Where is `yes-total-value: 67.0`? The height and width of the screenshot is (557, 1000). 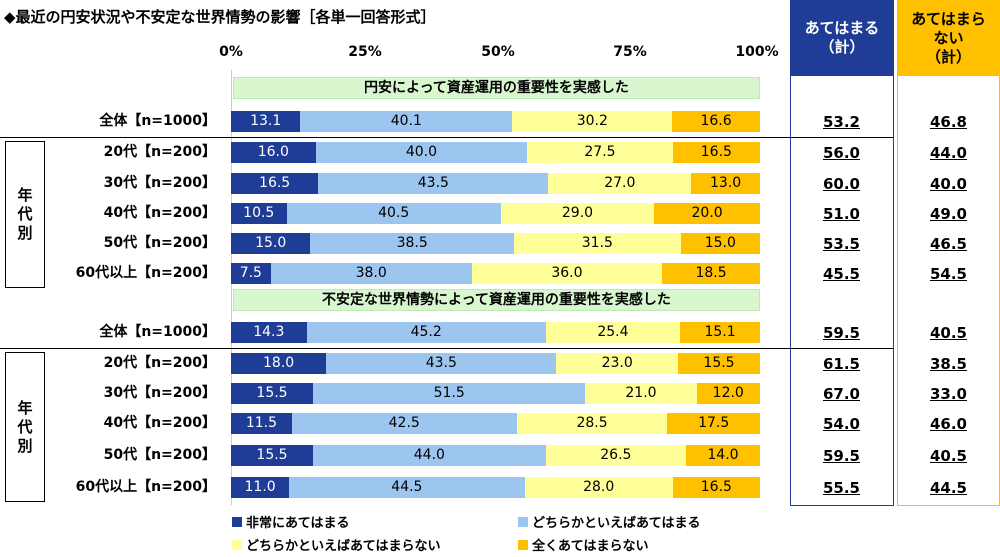 yes-total-value: 67.0 is located at coordinates (841, 394).